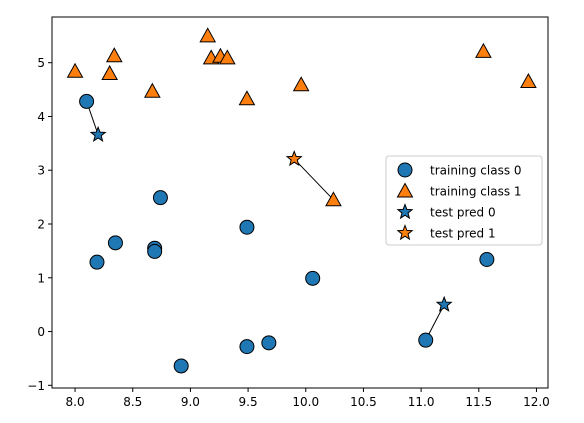  Describe the element at coordinates (248, 402) in the screenshot. I see `x-tick-label-3: 9.5` at that location.